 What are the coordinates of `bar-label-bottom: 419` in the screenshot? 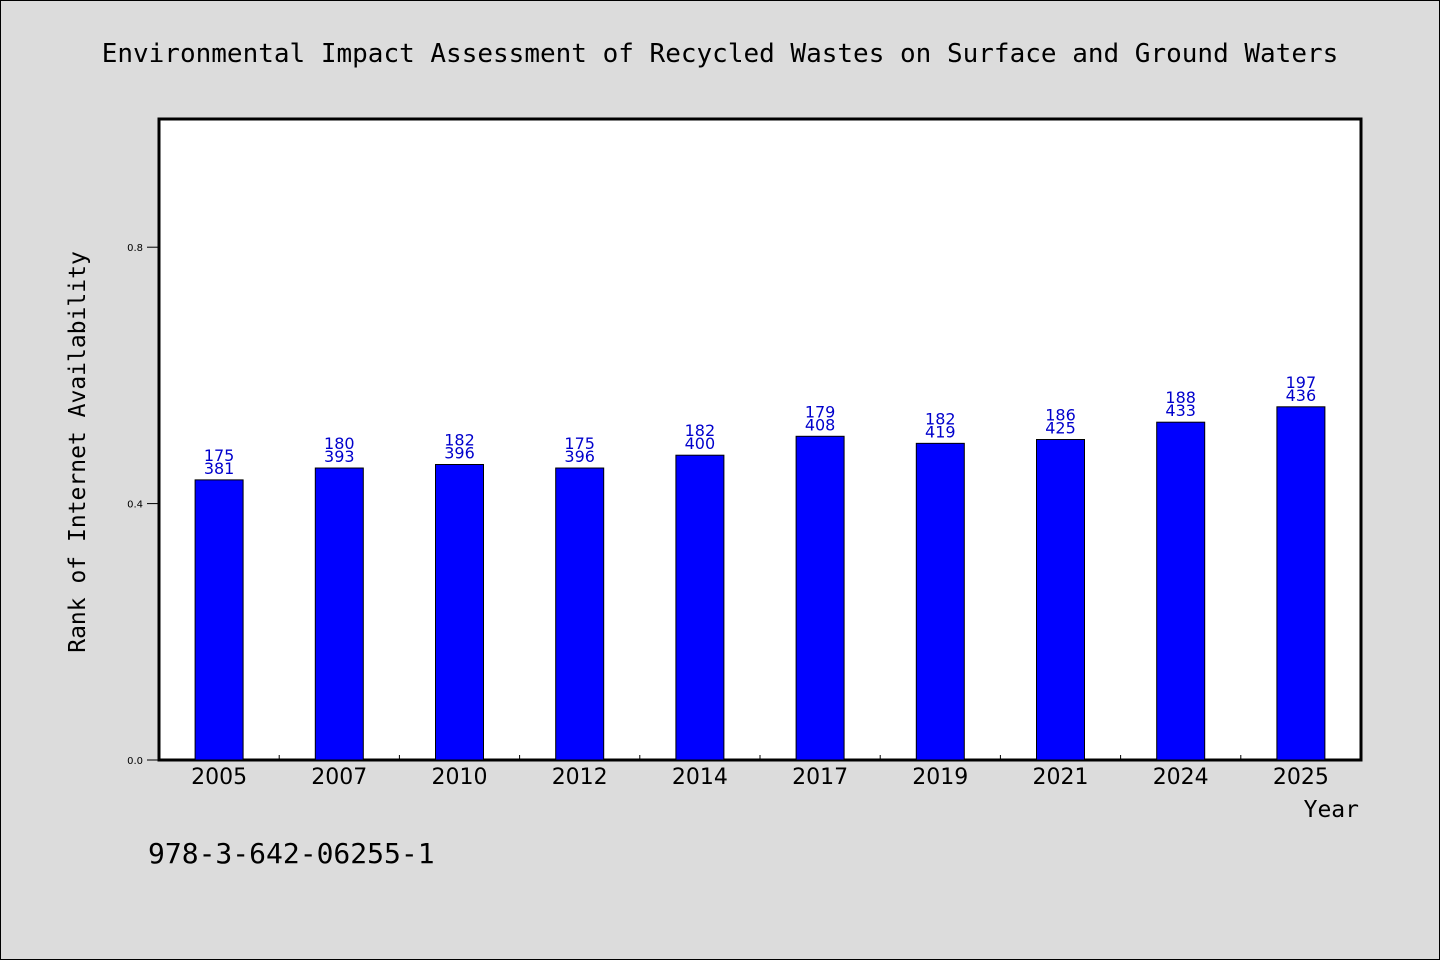 It's located at (940, 431).